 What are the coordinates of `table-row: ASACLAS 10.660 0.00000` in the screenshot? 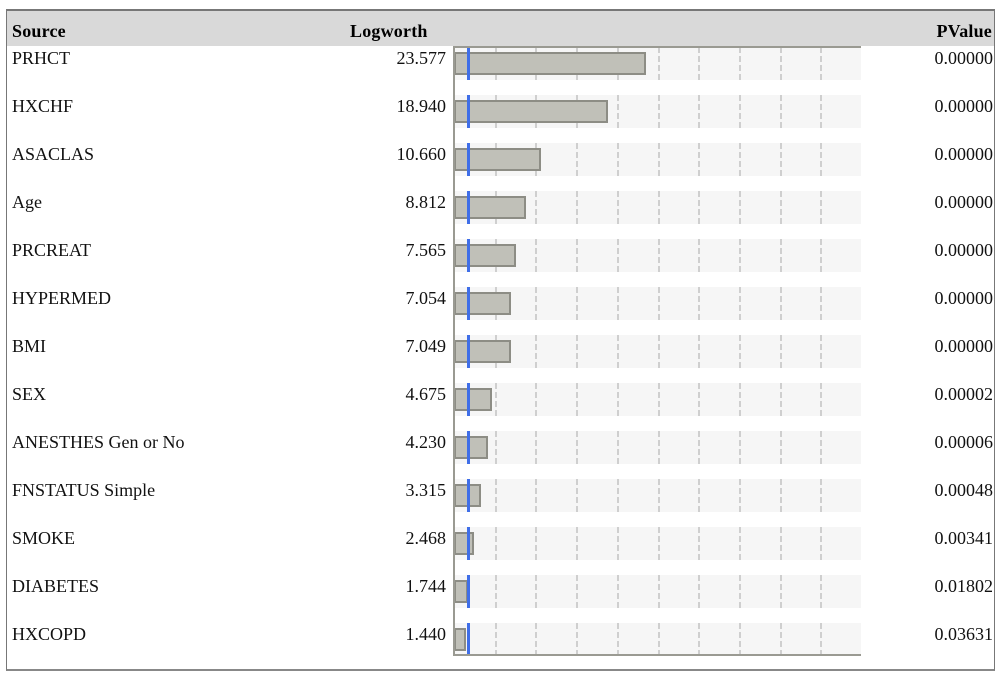 It's located at (500, 167).